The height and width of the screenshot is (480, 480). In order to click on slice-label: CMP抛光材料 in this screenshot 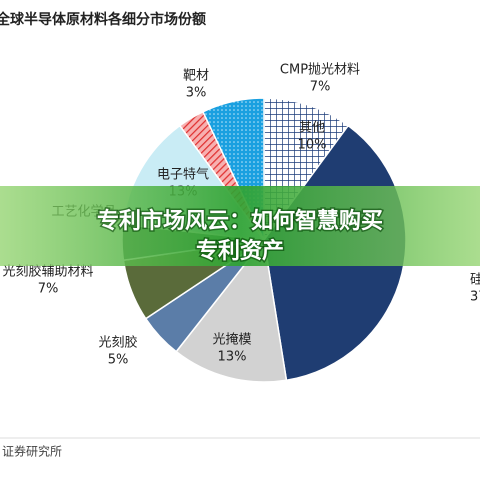, I will do `click(320, 70)`.